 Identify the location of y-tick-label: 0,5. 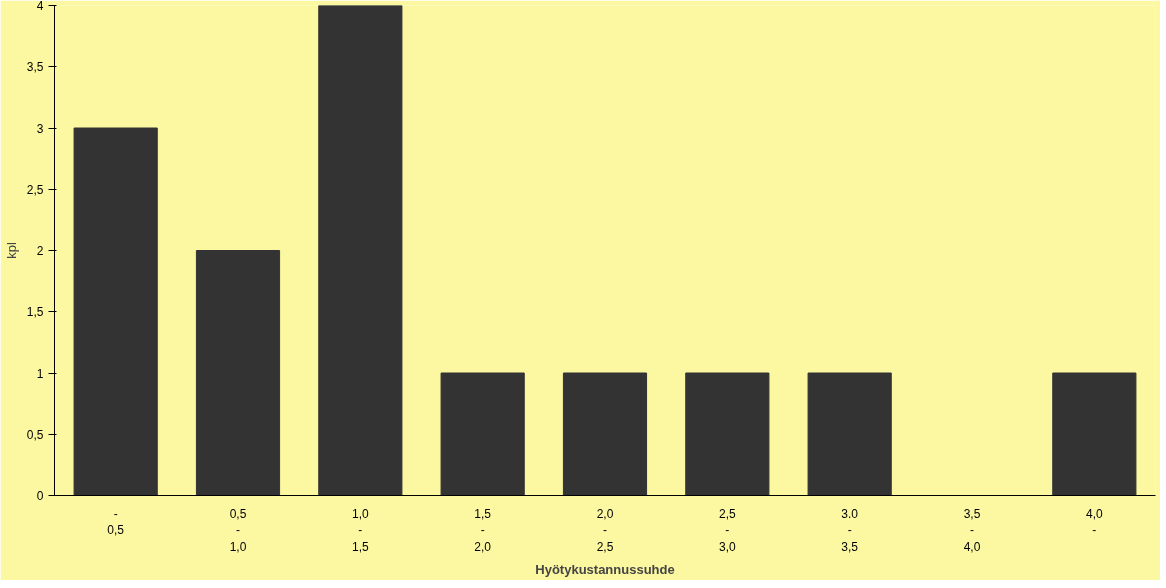
(35, 434).